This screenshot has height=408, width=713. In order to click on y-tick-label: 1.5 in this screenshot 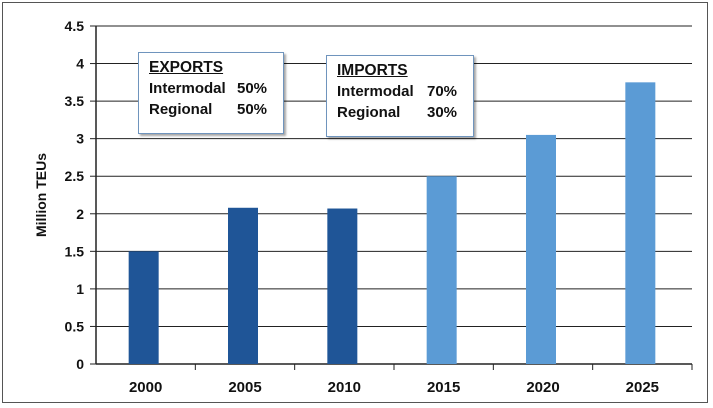, I will do `click(75, 251)`.